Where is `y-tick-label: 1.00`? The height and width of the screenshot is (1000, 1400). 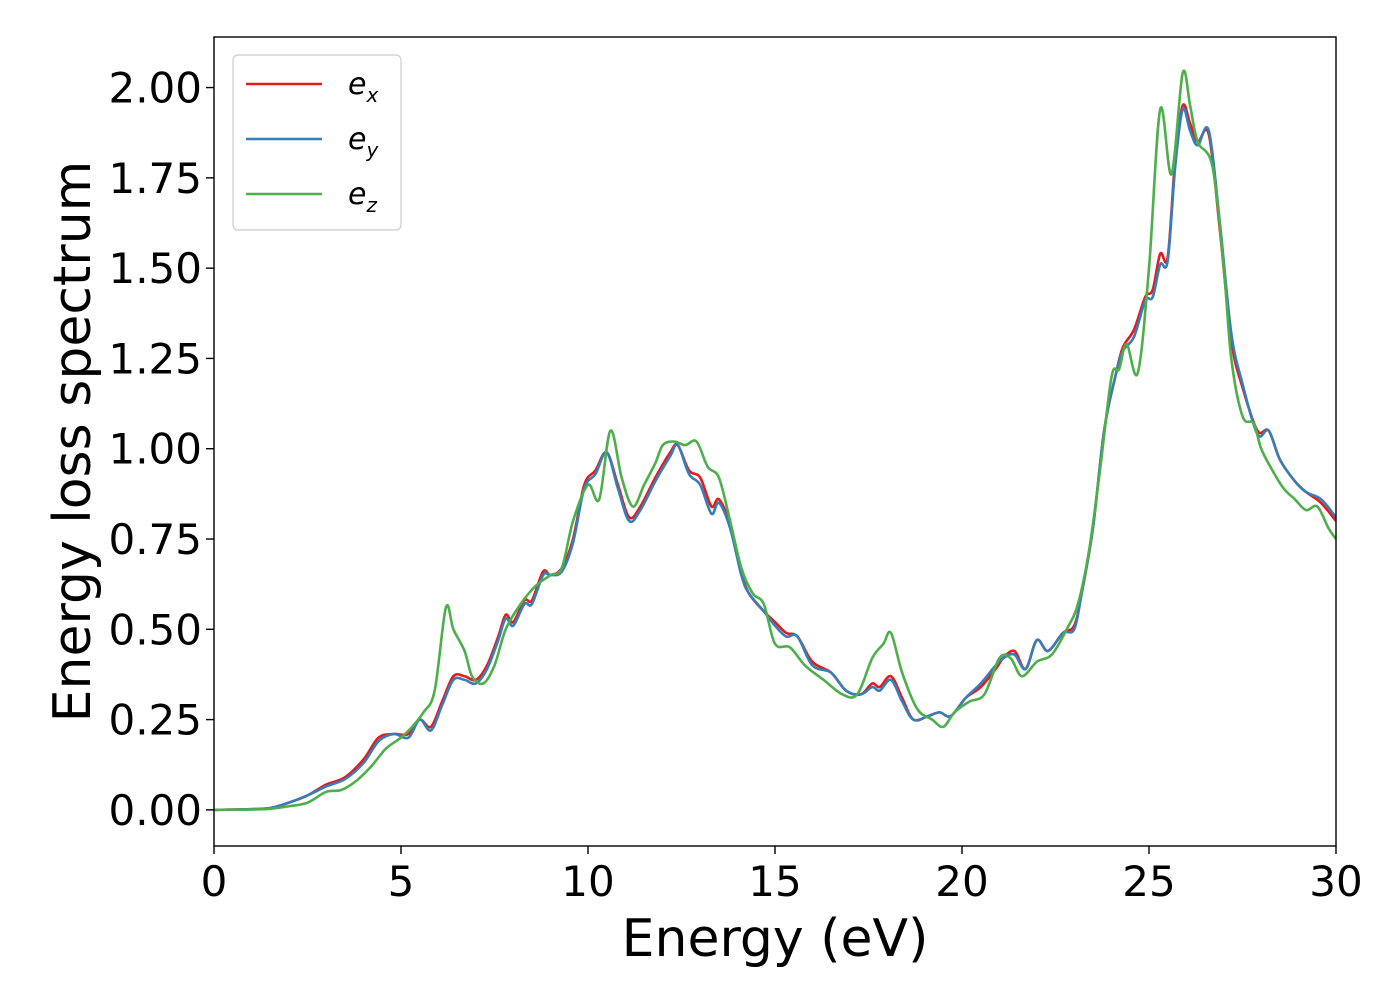 y-tick-label: 1.00 is located at coordinates (155, 449).